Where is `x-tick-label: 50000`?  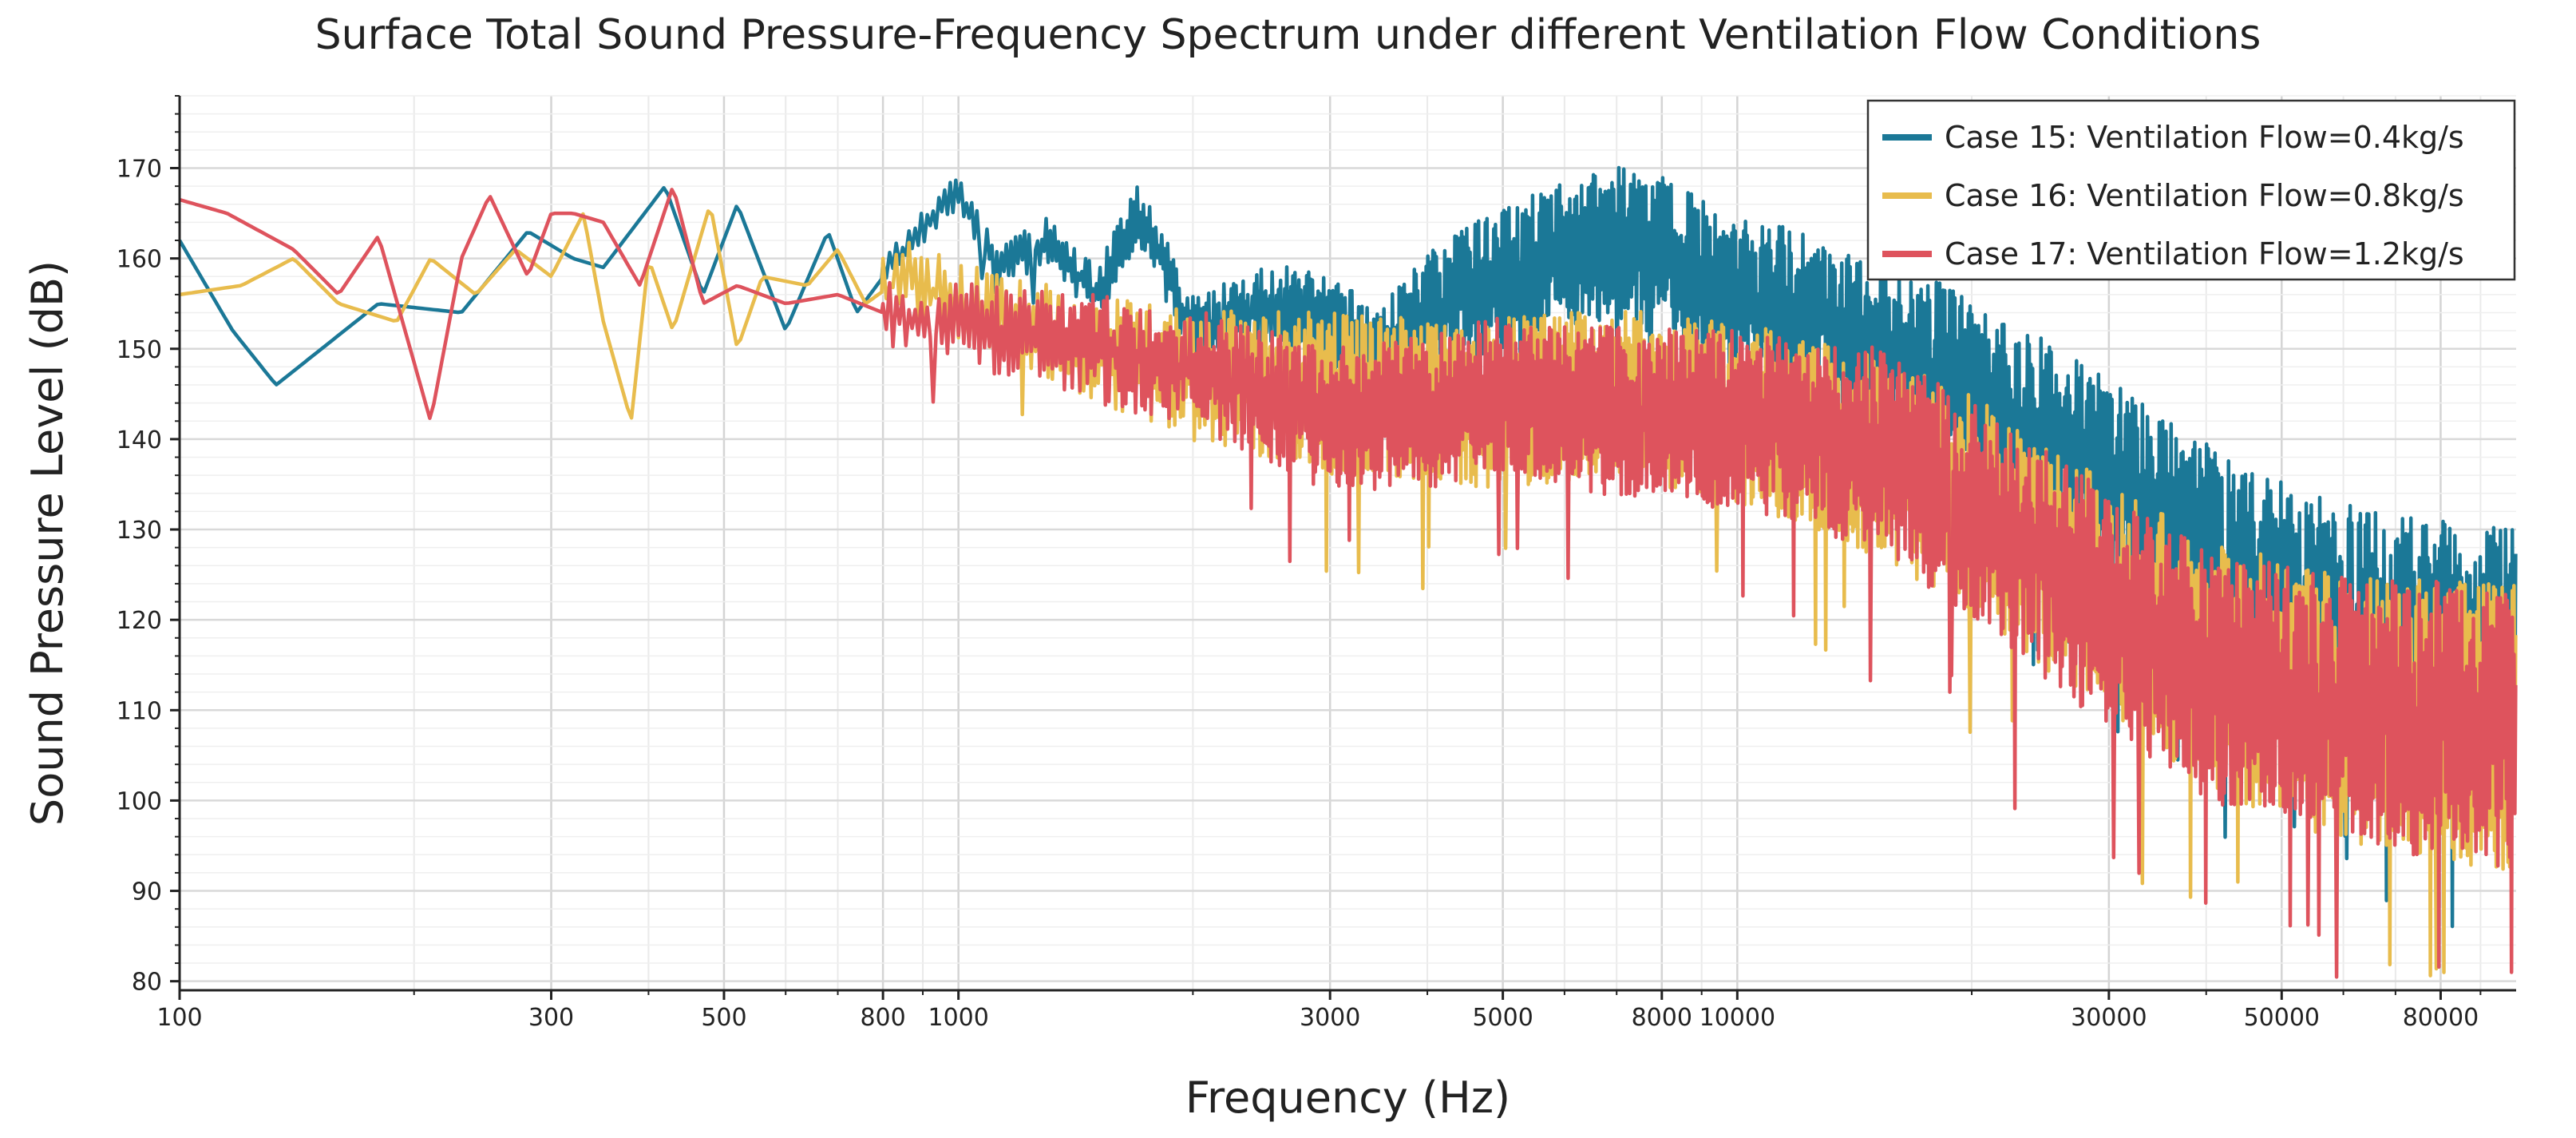 x-tick-label: 50000 is located at coordinates (2282, 1018).